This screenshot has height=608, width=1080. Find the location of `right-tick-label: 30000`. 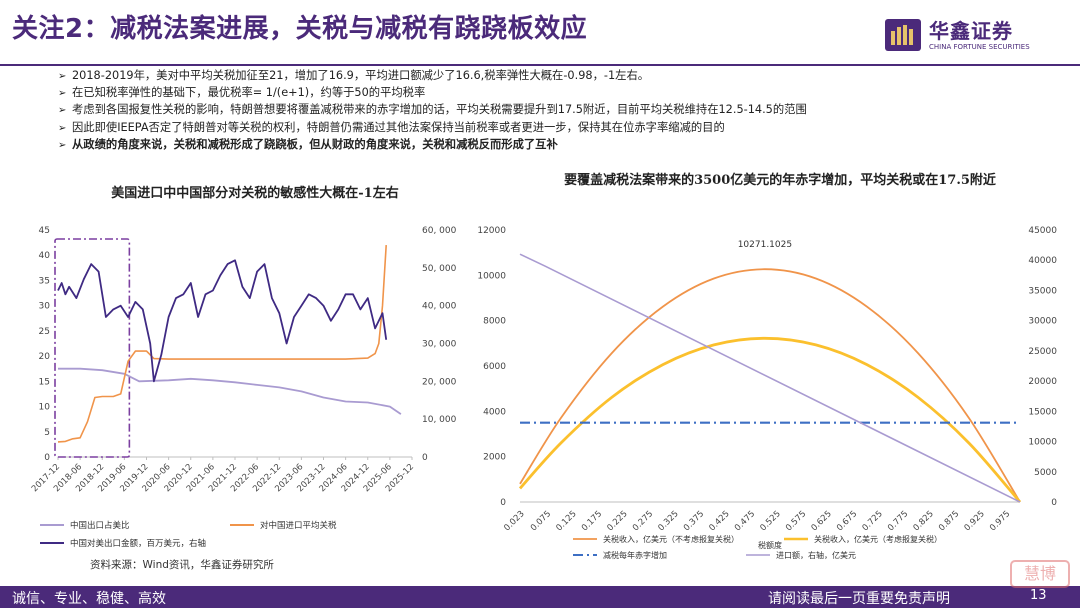

right-tick-label: 30000 is located at coordinates (1042, 322).